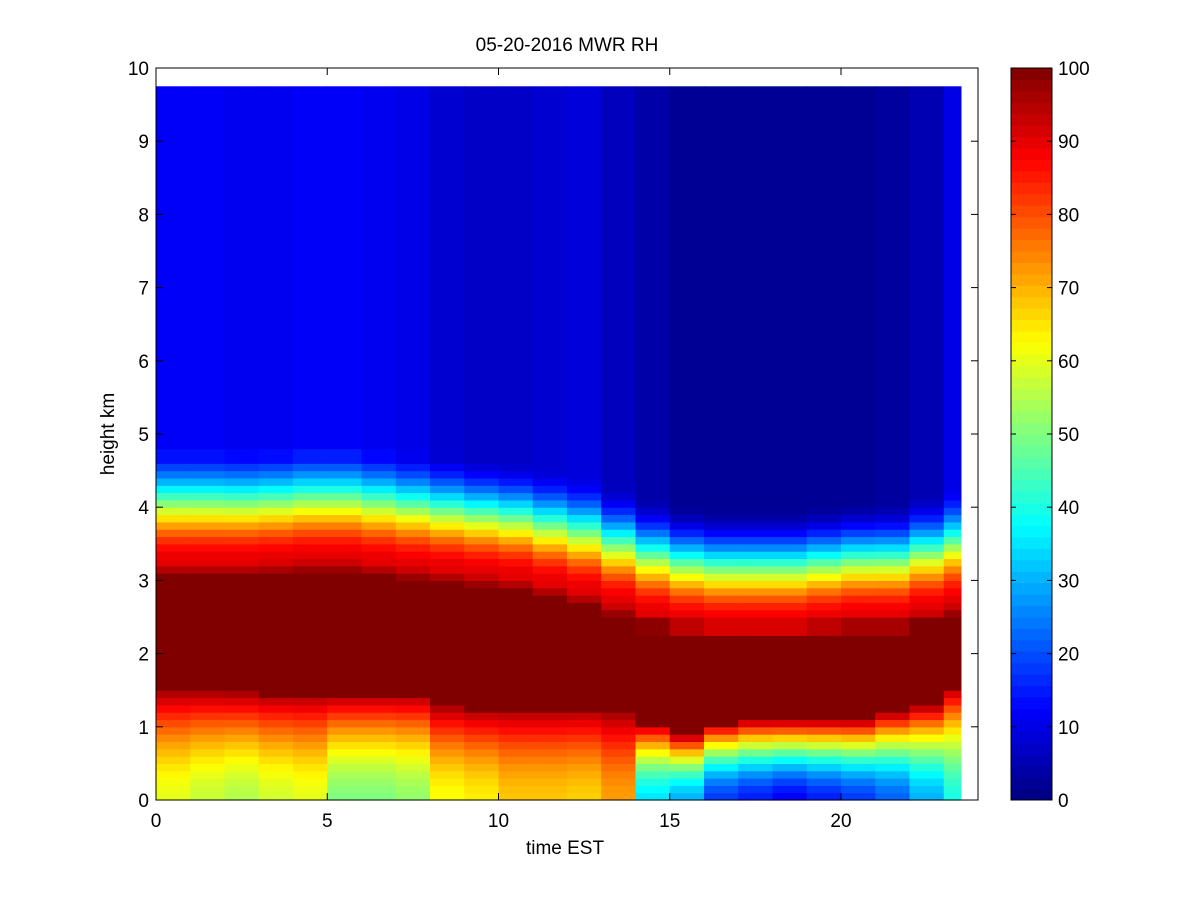 The width and height of the screenshot is (1200, 900). Describe the element at coordinates (565, 848) in the screenshot. I see `x-axis-label: time EST` at that location.